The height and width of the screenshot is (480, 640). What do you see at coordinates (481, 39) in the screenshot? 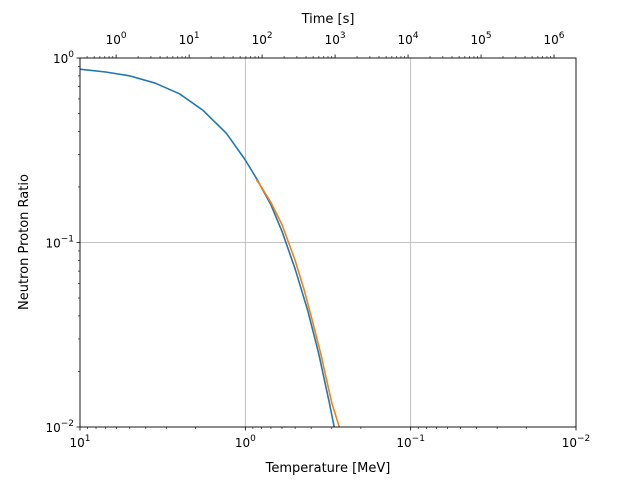
I see `top-tick-label: 10⁵` at bounding box center [481, 39].